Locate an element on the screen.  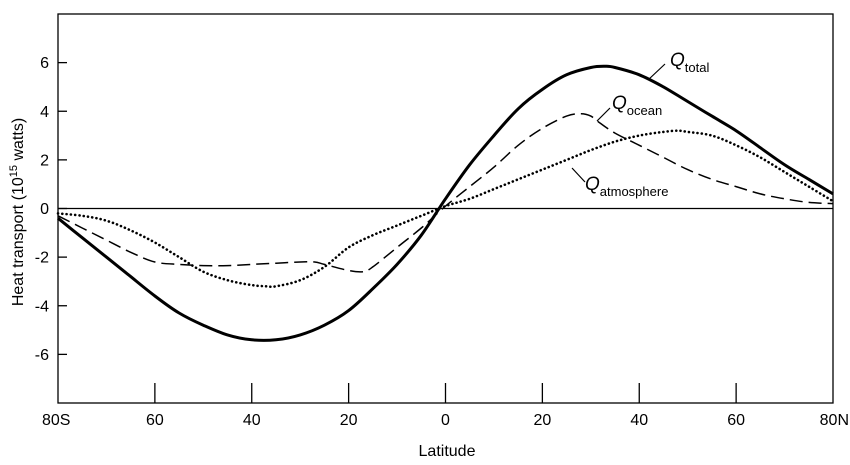
y-tick-label: -2 is located at coordinates (42, 258).